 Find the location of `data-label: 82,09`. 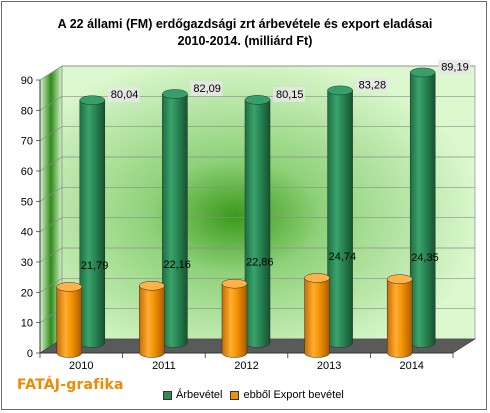

data-label: 82,09 is located at coordinates (206, 88).